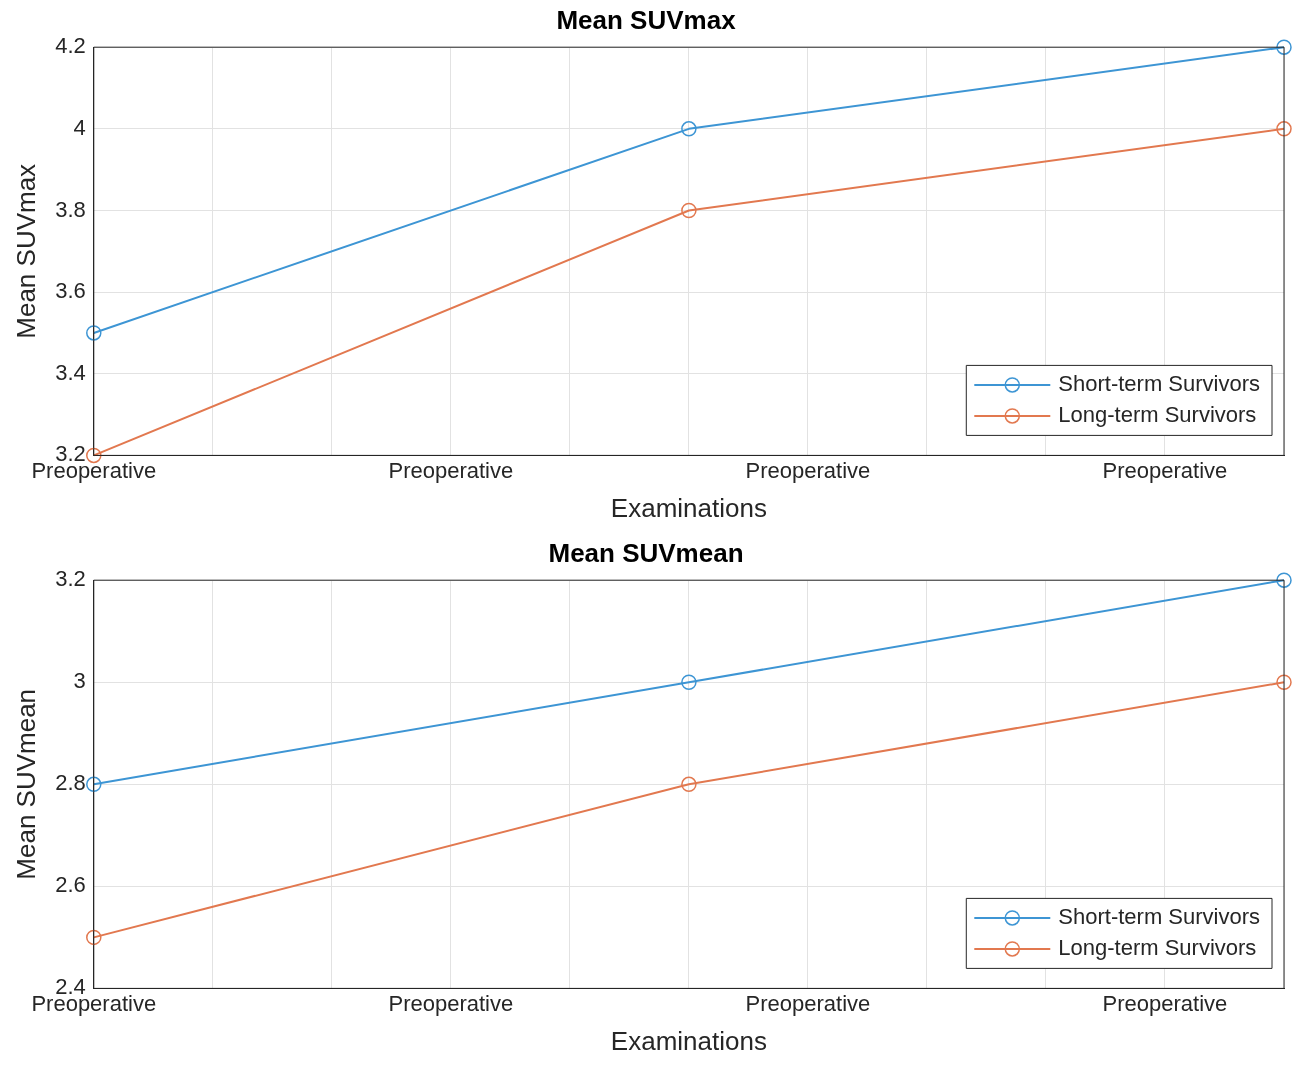 This screenshot has width=1298, height=1067. I want to click on chart-title: Mean SUVmean, so click(646, 552).